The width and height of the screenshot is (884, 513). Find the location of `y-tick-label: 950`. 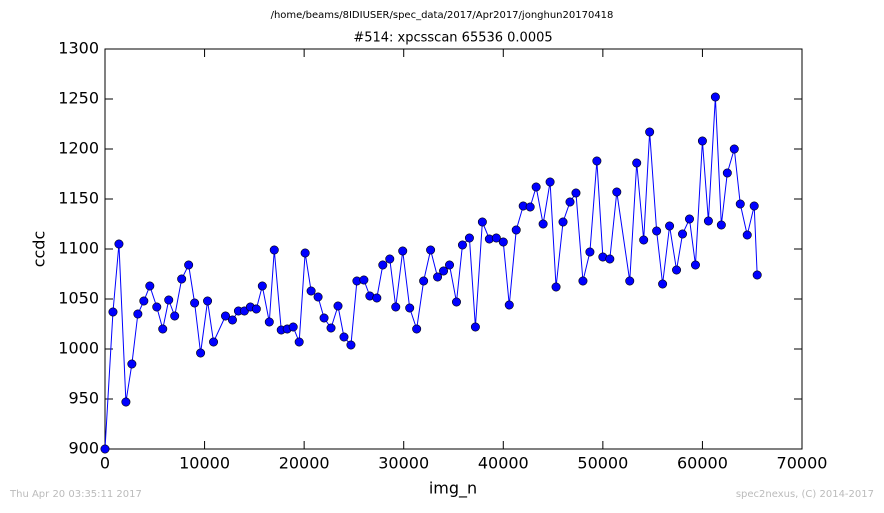

y-tick-label: 950 is located at coordinates (83, 398).